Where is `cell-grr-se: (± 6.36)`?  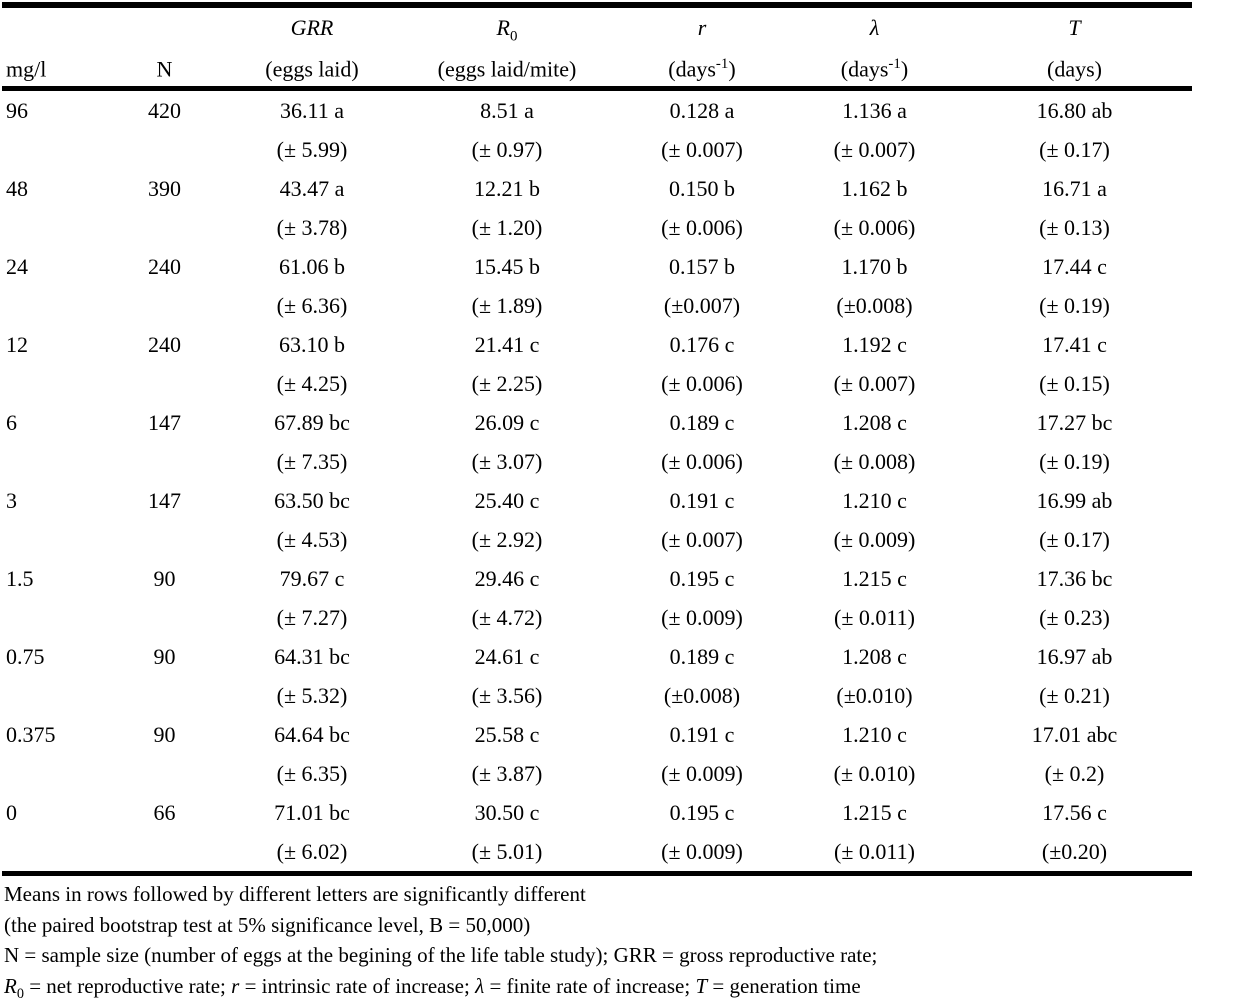 cell-grr-se: (± 6.36) is located at coordinates (312, 305).